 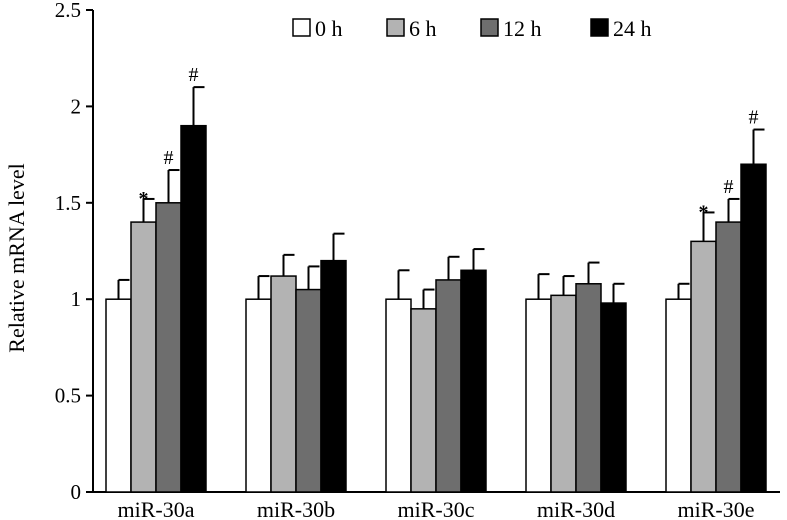 What do you see at coordinates (68, 11) in the screenshot?
I see `y-tick-label: 2.5` at bounding box center [68, 11].